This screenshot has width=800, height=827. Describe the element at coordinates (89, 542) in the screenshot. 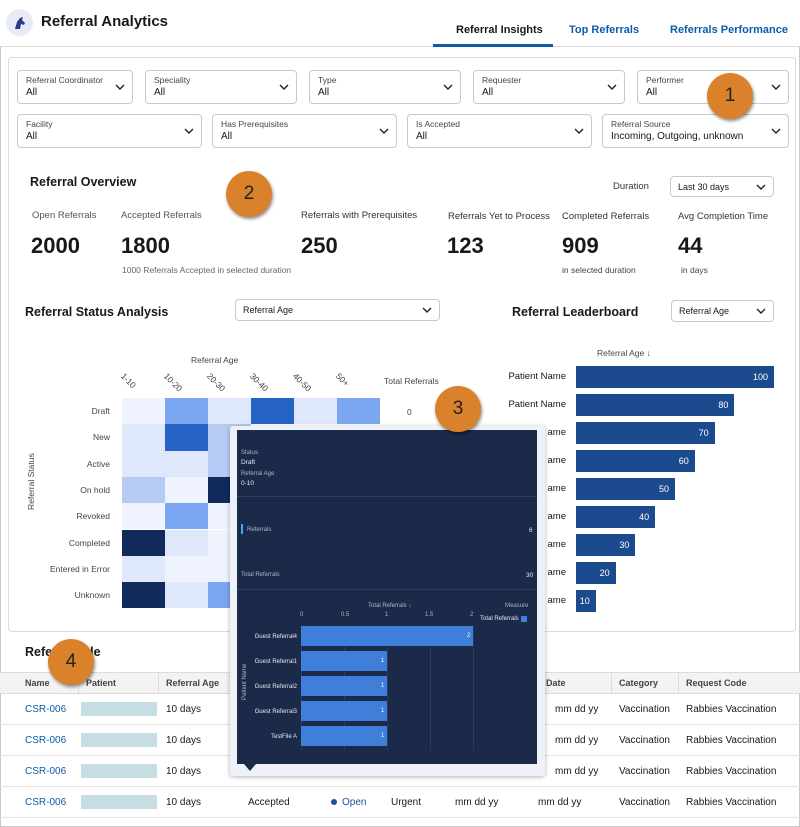

I see `heatmap-row-label: Completed` at that location.